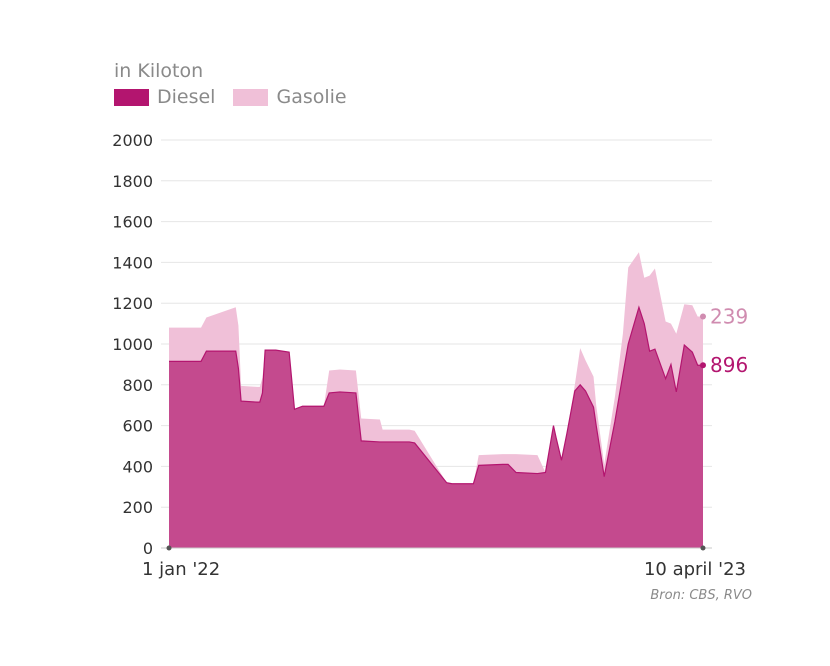 Image resolution: width=830 pixels, height=666 pixels. Describe the element at coordinates (311, 97) in the screenshot. I see `legend-label-gasolie: Gasolie` at that location.